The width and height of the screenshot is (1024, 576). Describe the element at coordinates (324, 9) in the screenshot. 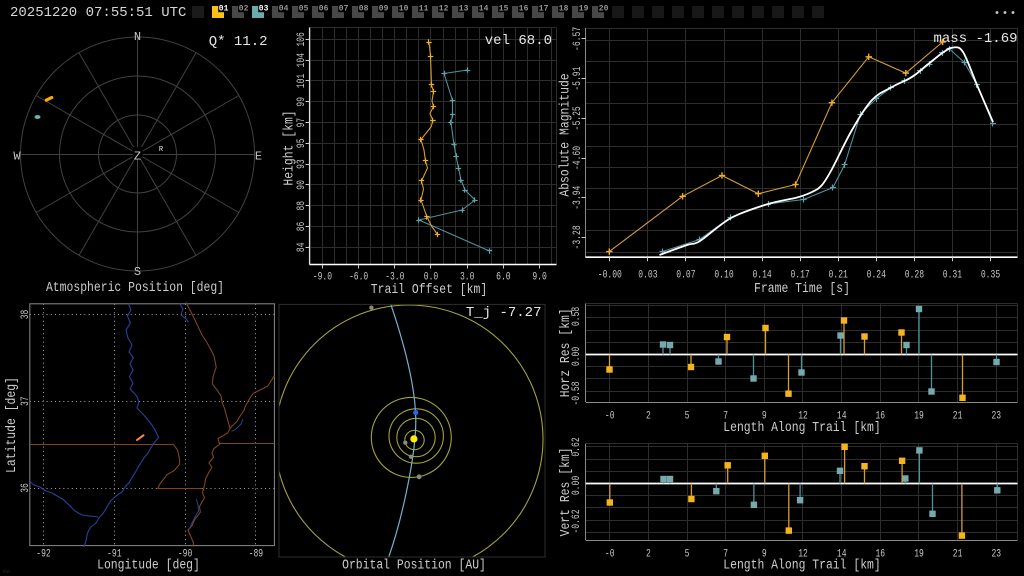

I see `svg-text: 06` at that location.